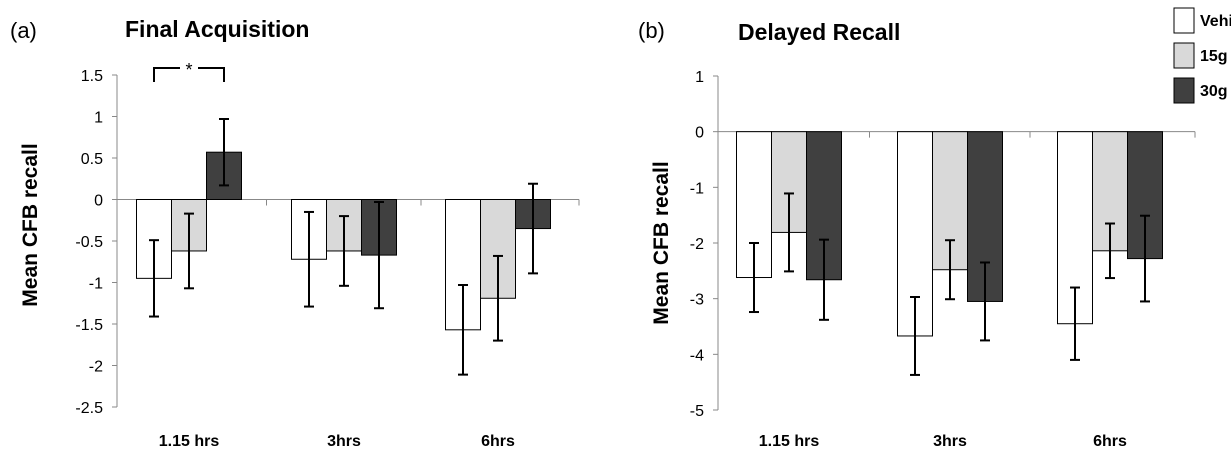 This screenshot has width=1231, height=452. What do you see at coordinates (463, 329) in the screenshot?
I see `panel-a-errorbar-vehicle-6hrs` at bounding box center [463, 329].